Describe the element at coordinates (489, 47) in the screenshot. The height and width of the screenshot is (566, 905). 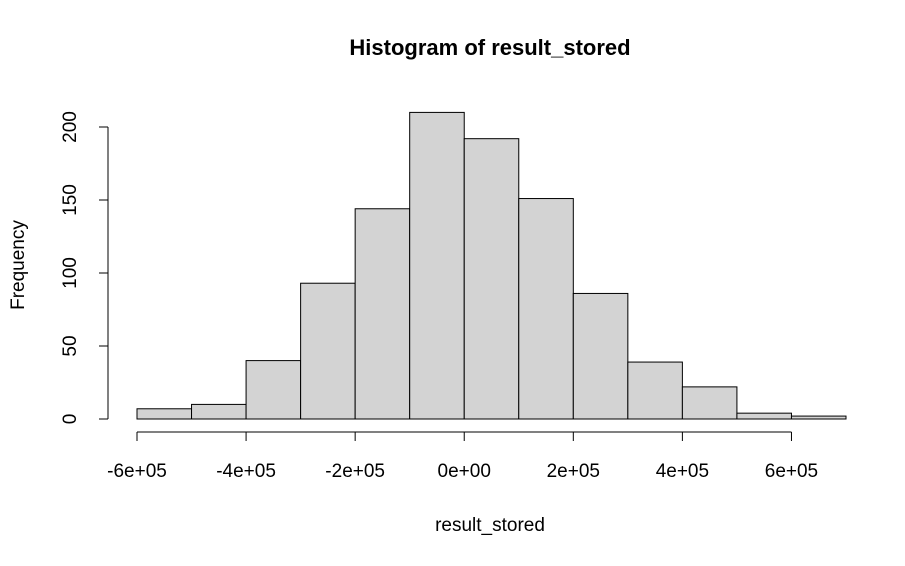
I see `chart-title: Histogram of result_stored` at that location.